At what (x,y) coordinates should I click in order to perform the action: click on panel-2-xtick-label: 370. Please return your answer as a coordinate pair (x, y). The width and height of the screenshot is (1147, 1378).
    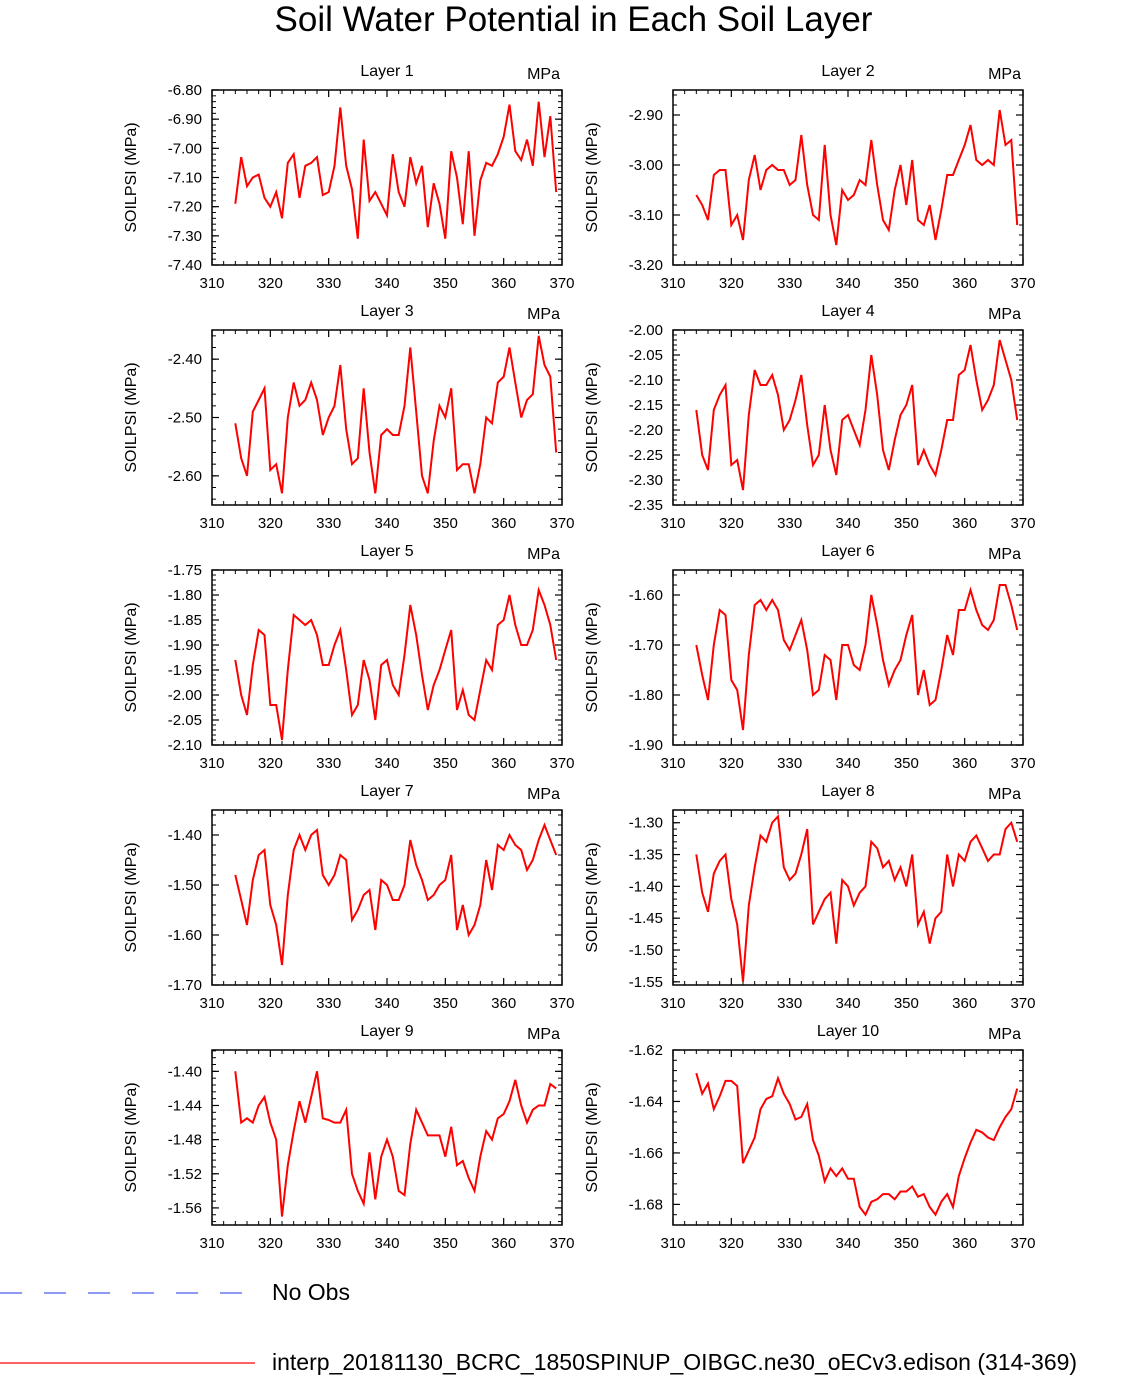
    Looking at the image, I should click on (1022, 283).